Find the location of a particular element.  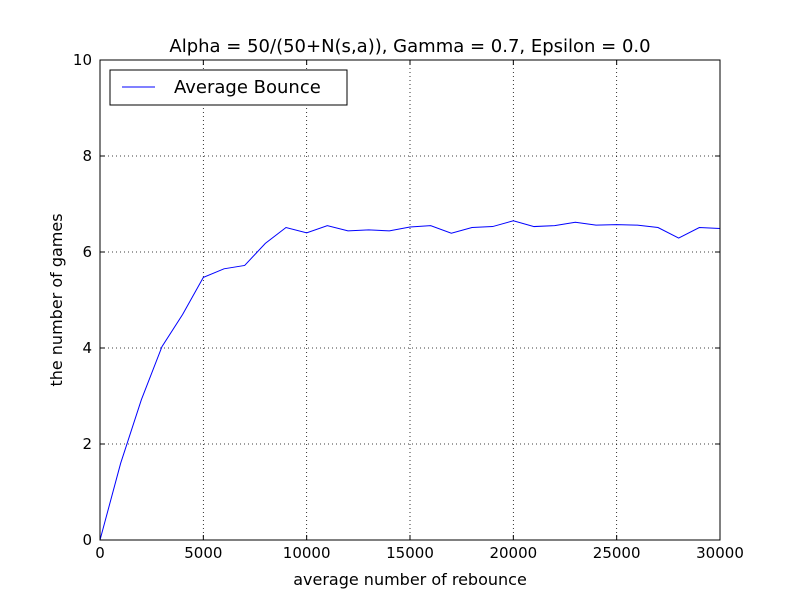

y-tick-label: 4 is located at coordinates (87, 348).